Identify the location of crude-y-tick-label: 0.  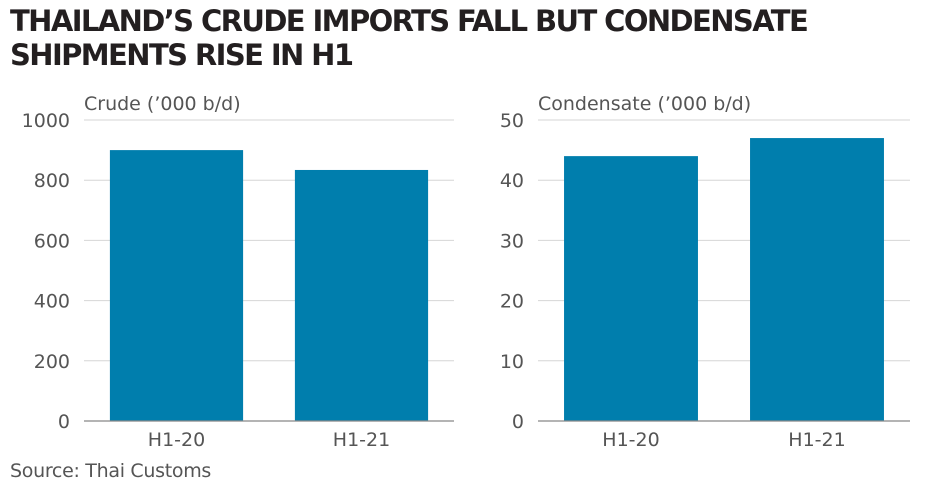
(64, 422).